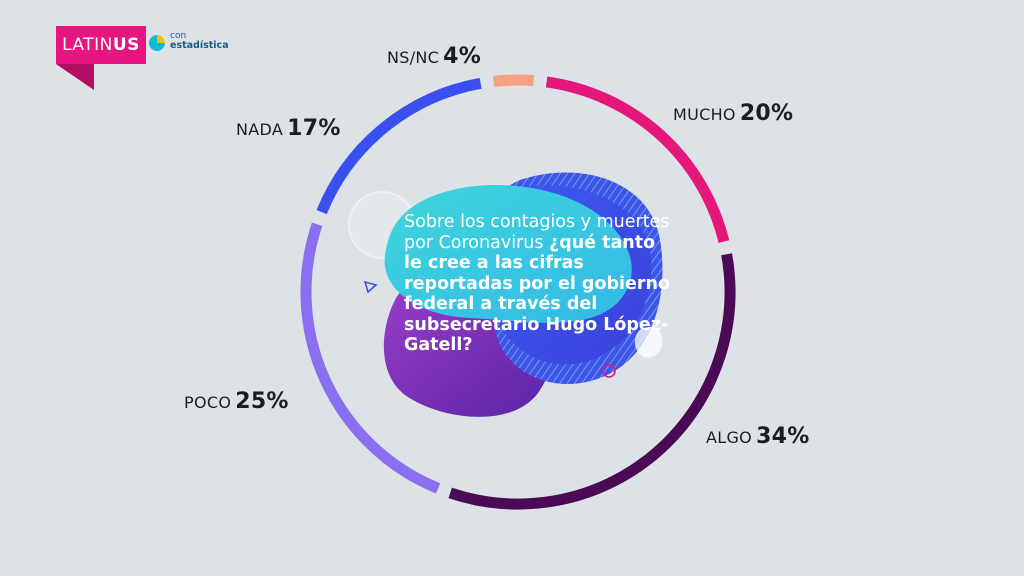 The height and width of the screenshot is (576, 1024). I want to click on ring-segment-nada, so click(399, 146).